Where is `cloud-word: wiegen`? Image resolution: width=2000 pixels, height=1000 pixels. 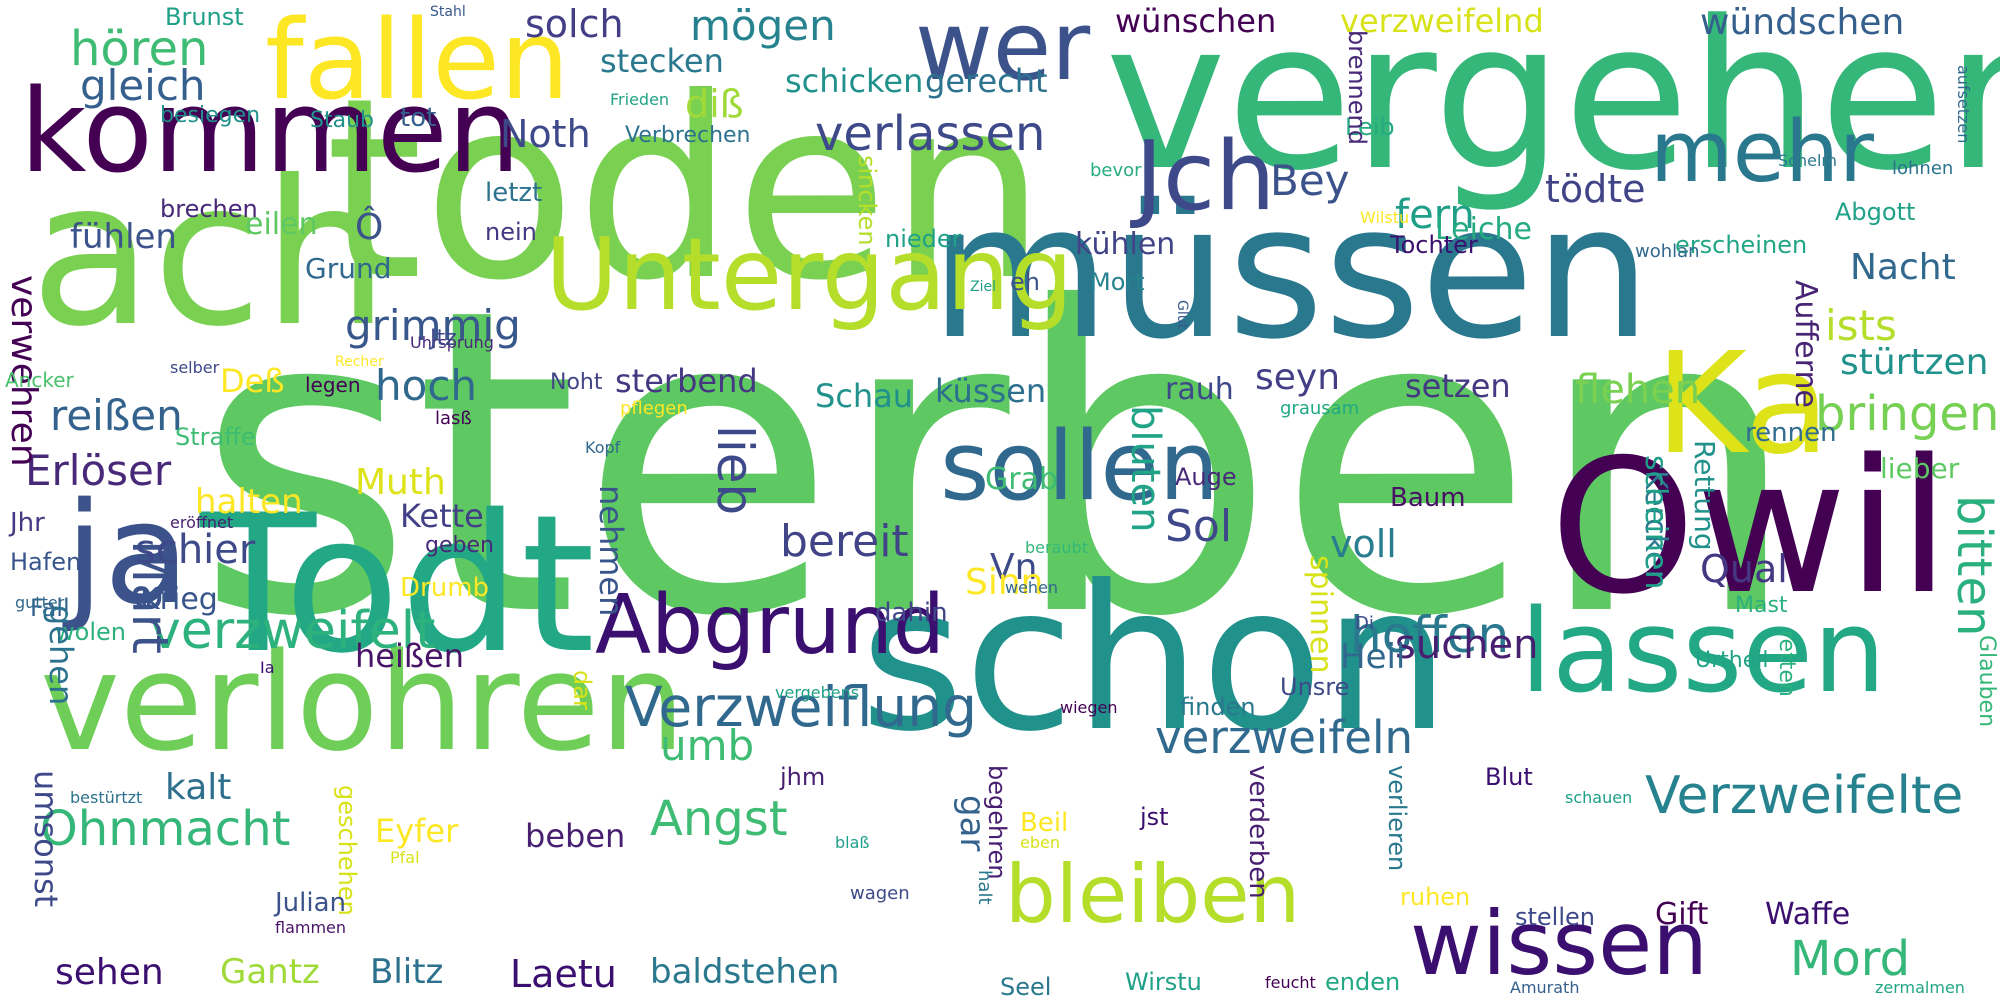 cloud-word: wiegen is located at coordinates (1089, 707).